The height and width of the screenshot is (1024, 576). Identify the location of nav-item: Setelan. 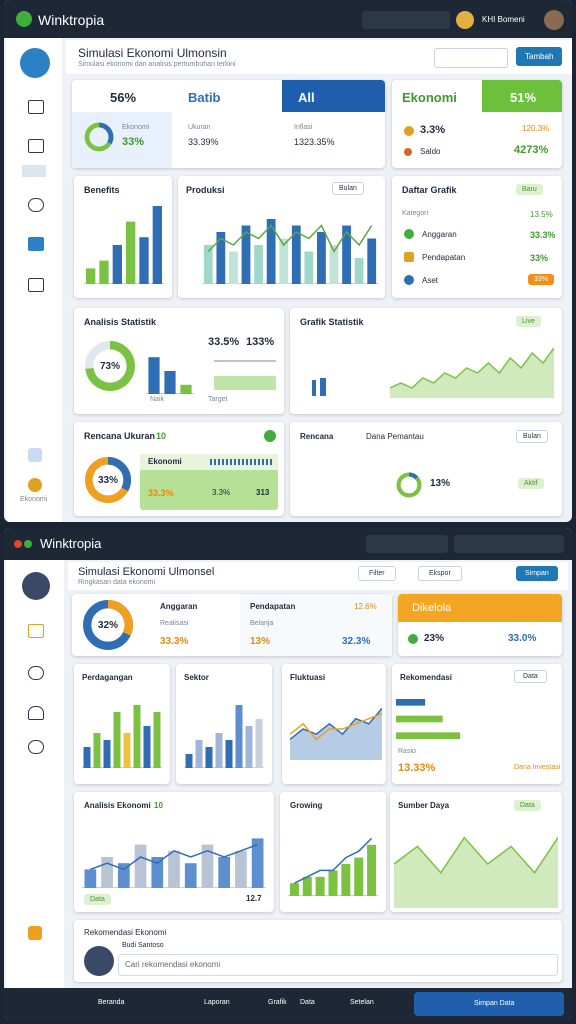
(362, 1002).